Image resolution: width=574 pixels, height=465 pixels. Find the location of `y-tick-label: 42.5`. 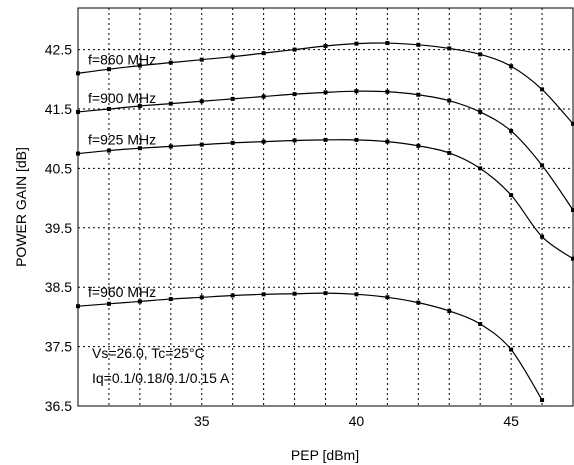

y-tick-label: 42.5 is located at coordinates (58, 50).